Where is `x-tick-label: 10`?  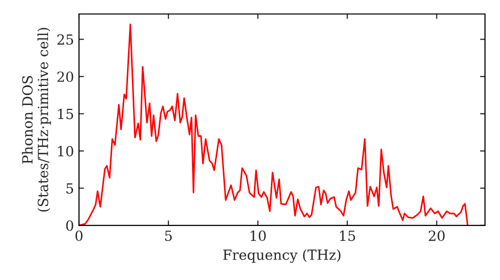
x-tick-label: 10 is located at coordinates (258, 236).